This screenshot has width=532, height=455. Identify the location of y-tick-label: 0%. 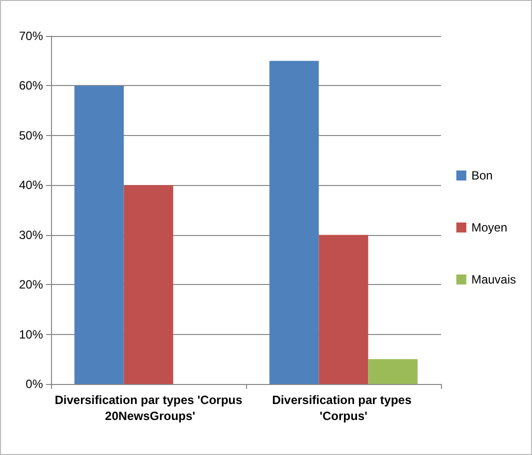
(35, 384).